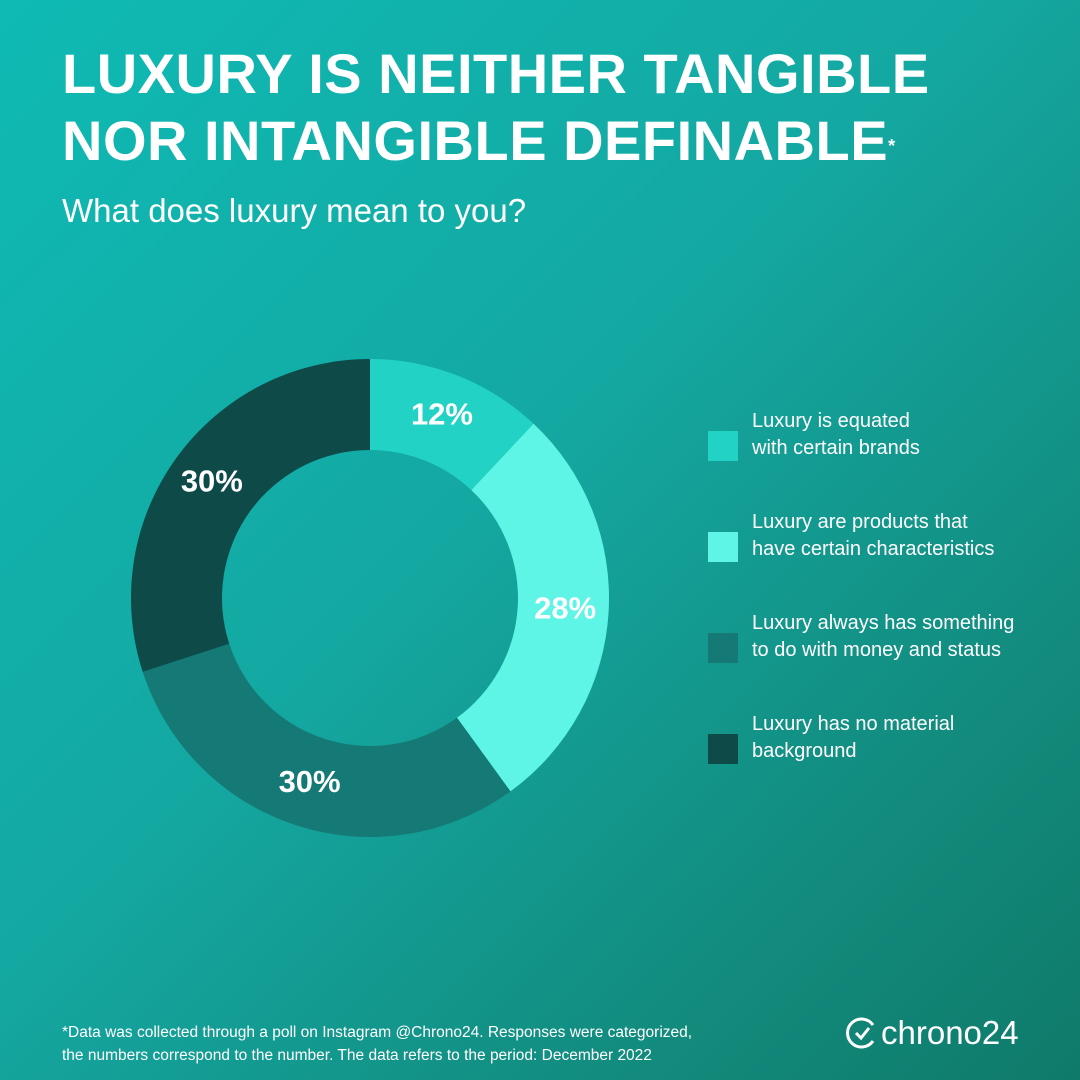  I want to click on logo-icon, so click(860, 1033).